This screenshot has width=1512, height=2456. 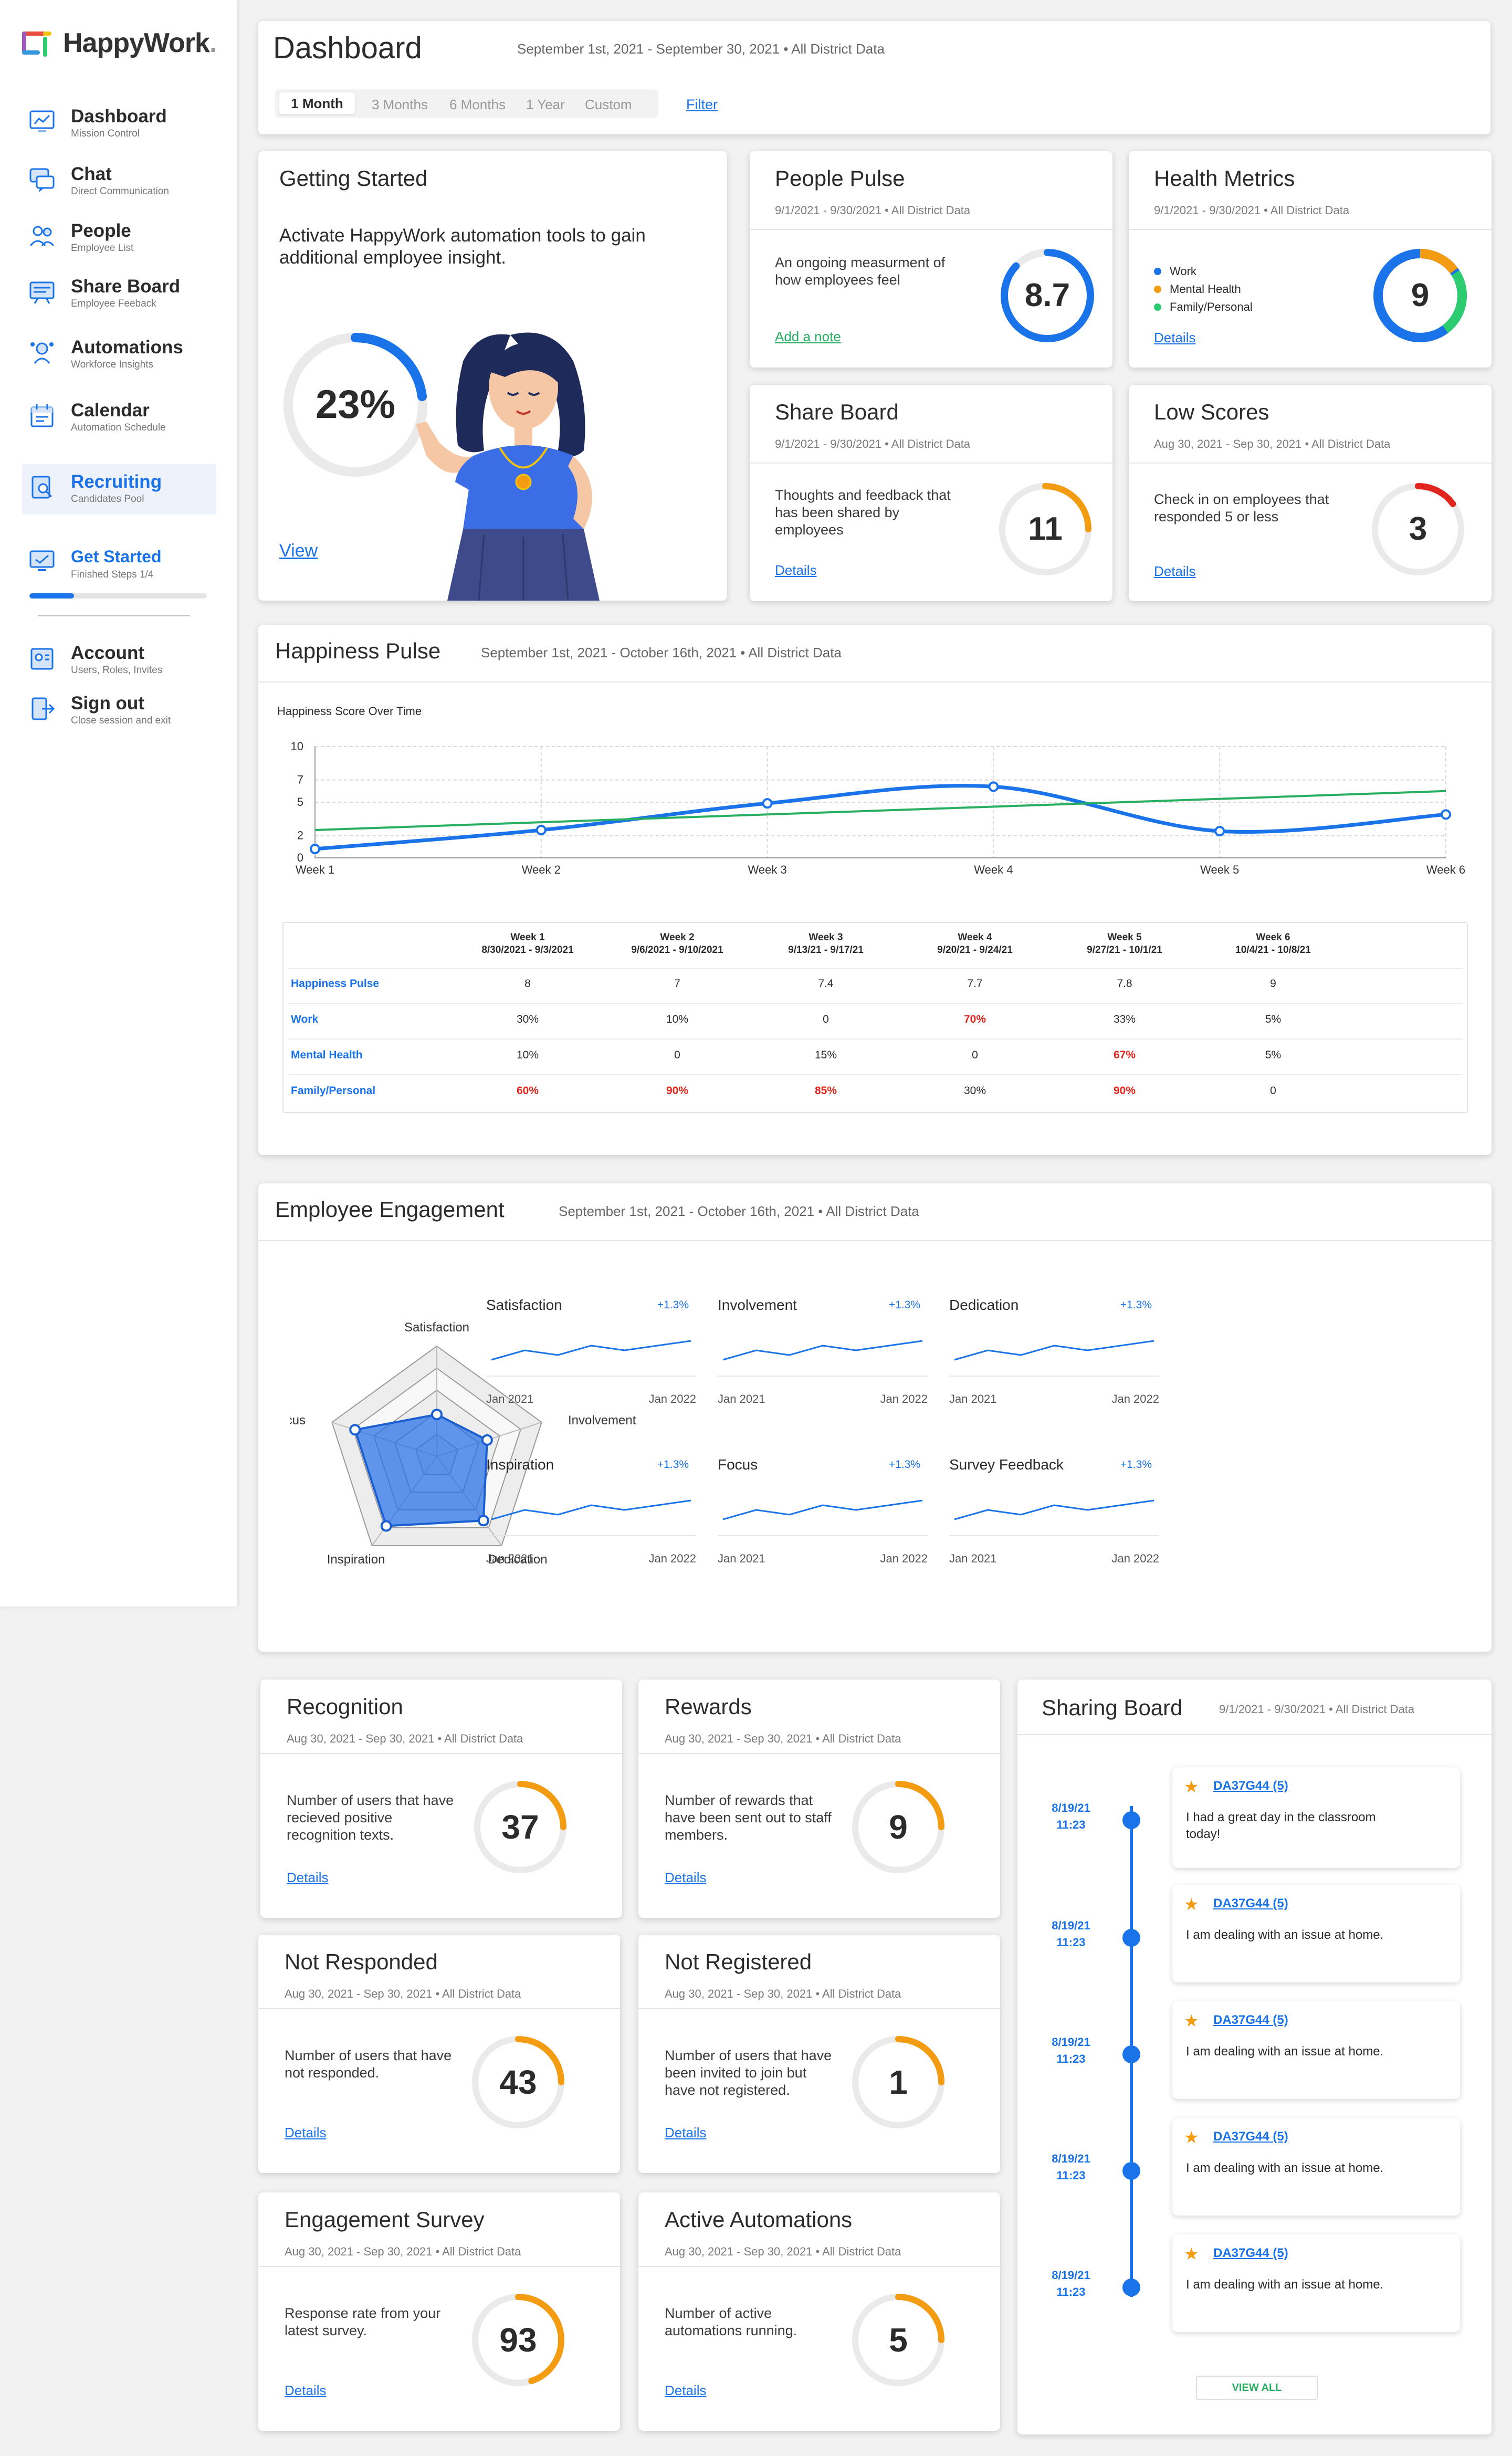 I want to click on spark-title: Dedication, so click(x=984, y=1305).